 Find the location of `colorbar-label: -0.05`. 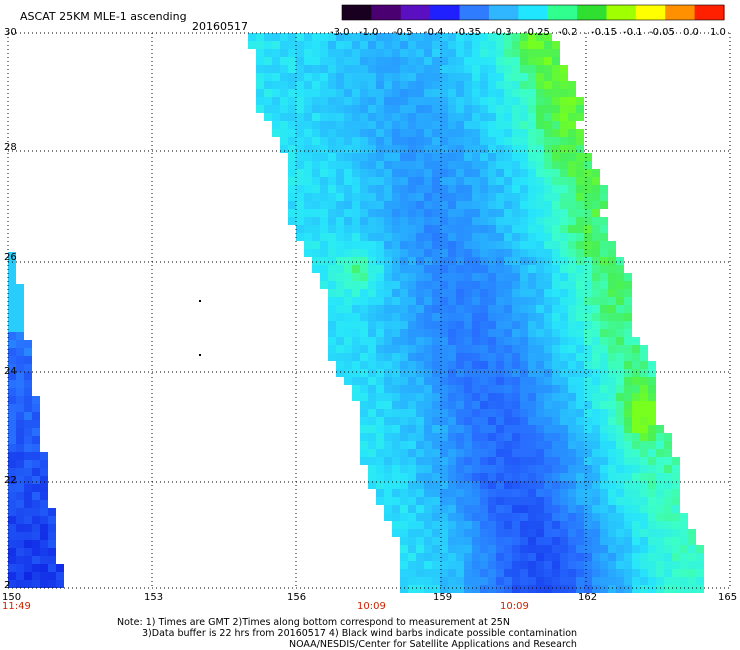

colorbar-label: -0.05 is located at coordinates (662, 32).